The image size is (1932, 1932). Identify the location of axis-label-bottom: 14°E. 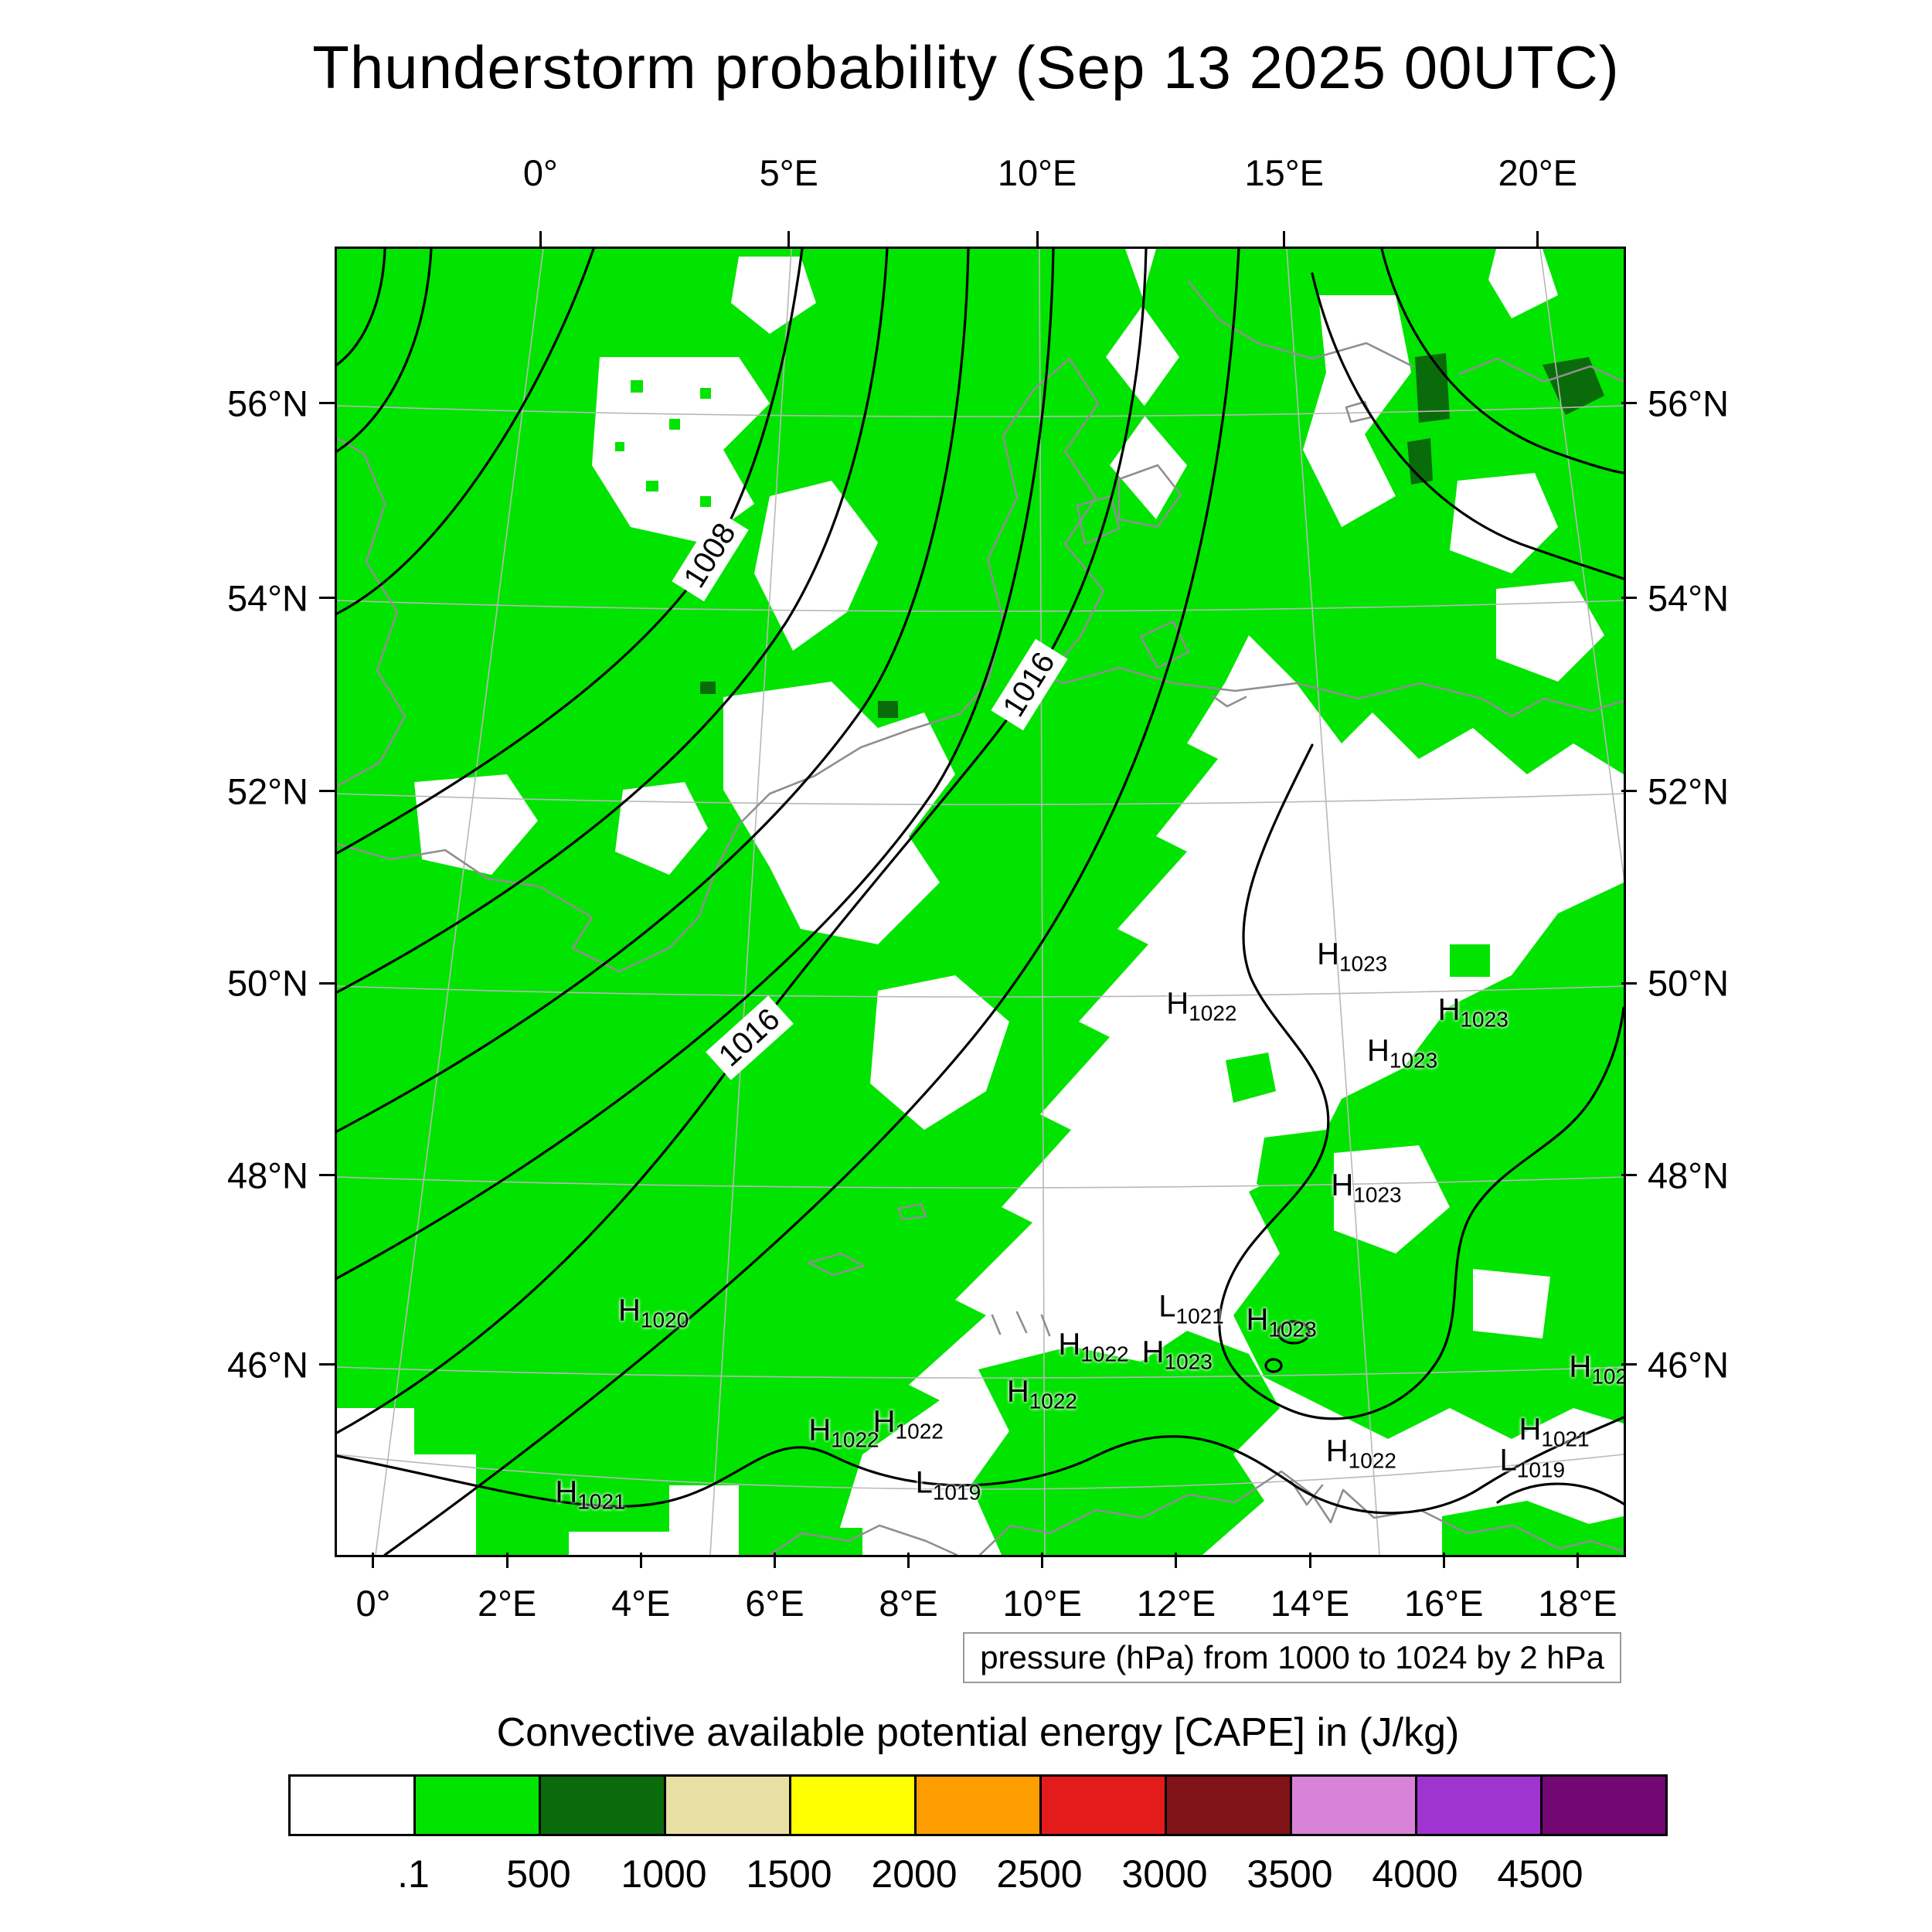
(1310, 1603).